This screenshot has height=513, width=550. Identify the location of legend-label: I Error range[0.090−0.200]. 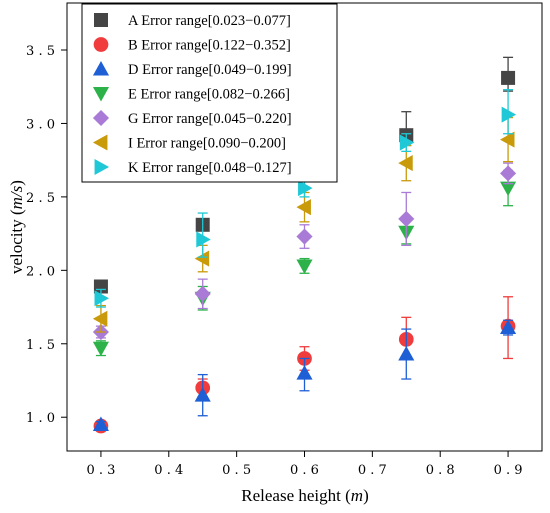
(207, 144).